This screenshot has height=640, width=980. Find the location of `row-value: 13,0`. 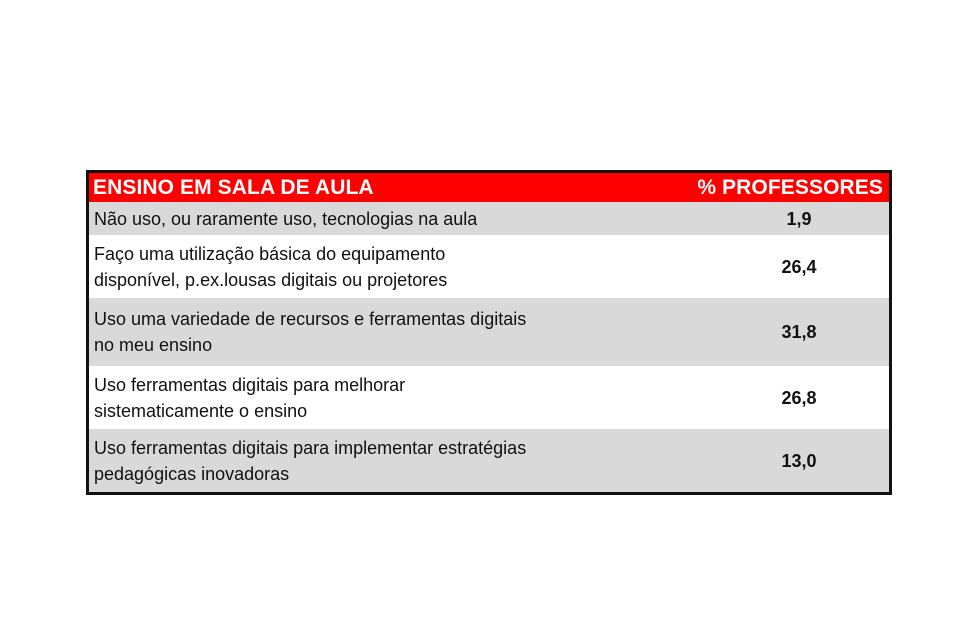

row-value: 13,0 is located at coordinates (799, 460).